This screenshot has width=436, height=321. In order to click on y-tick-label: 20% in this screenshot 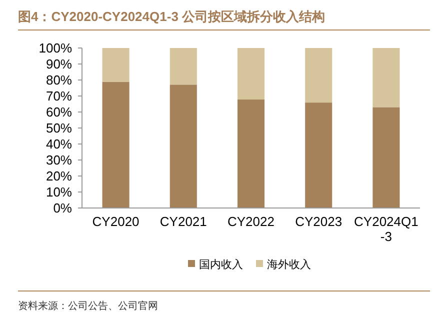, I will do `click(59, 176)`.